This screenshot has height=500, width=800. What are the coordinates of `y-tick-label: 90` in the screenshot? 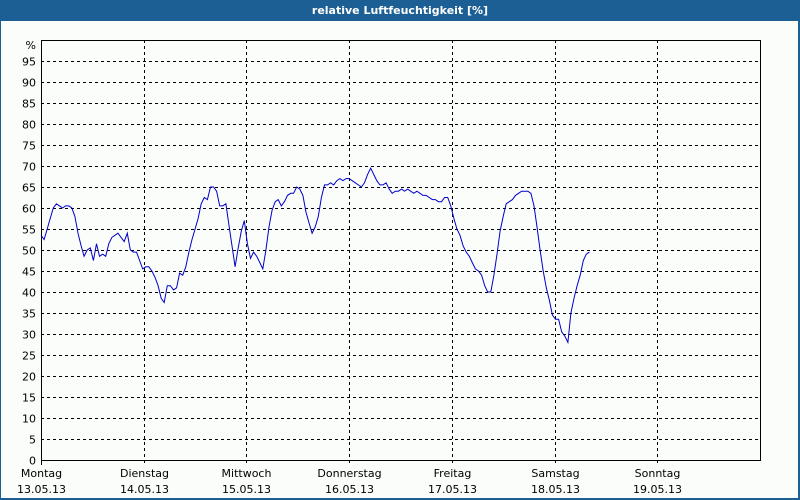 It's located at (29, 83).